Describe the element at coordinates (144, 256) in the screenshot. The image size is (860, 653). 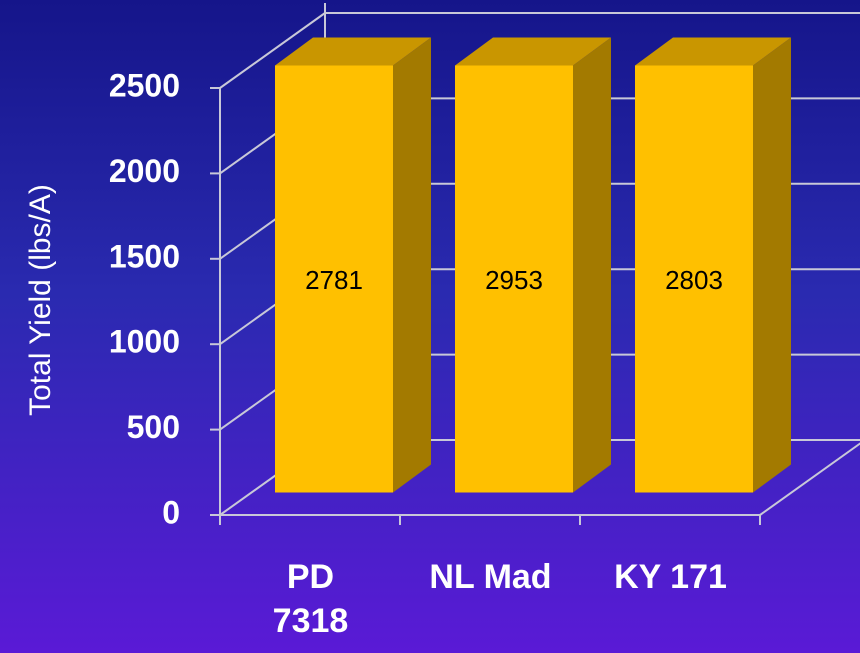
I see `y-tick-label: 1500` at that location.